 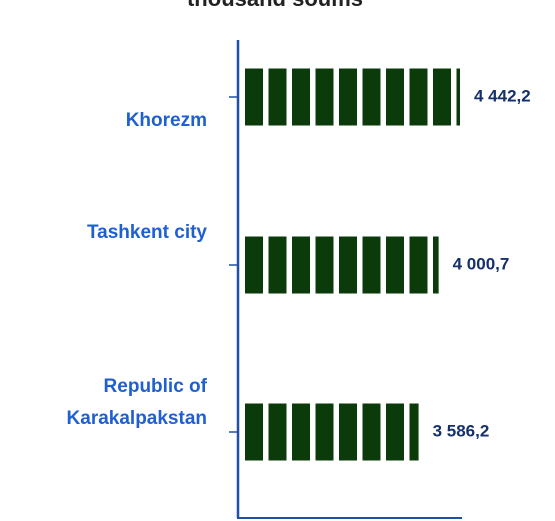 I want to click on value-label: 3 586,2, so click(x=461, y=430).